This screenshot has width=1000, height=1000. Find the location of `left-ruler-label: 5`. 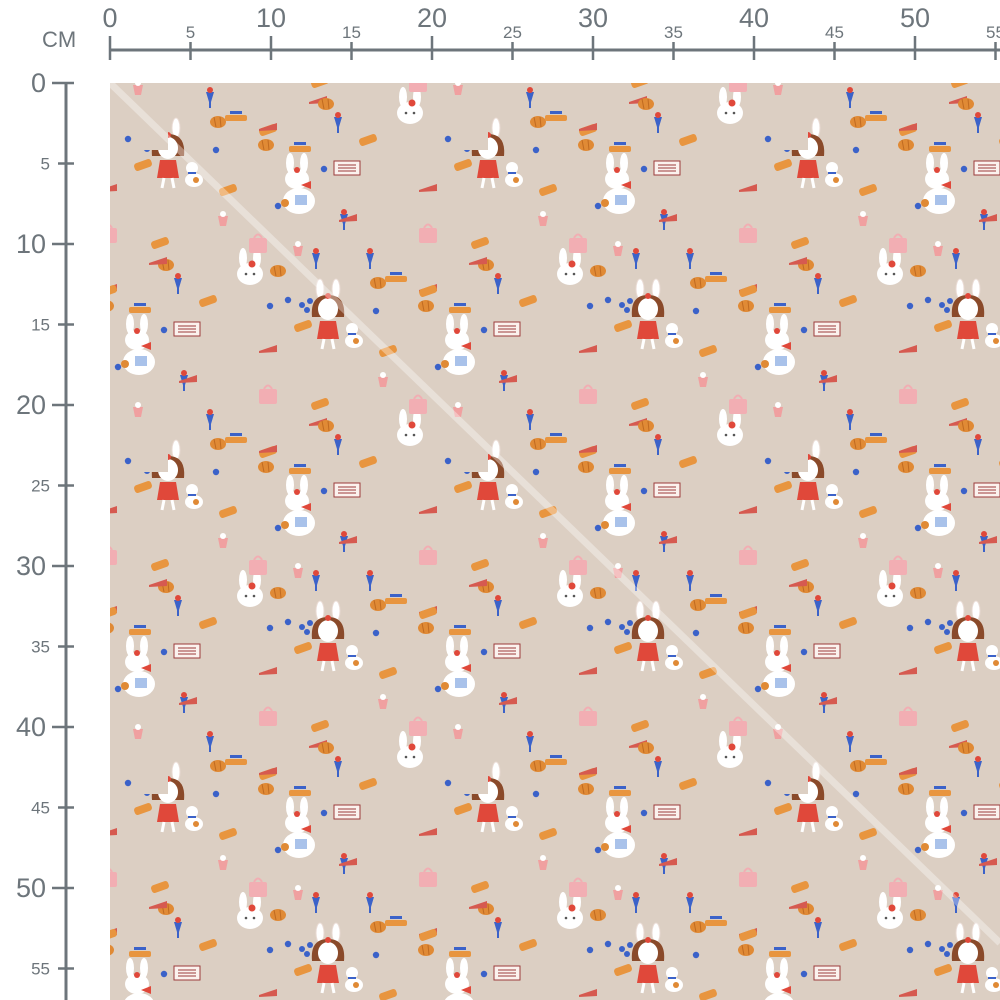

left-ruler-label: 5 is located at coordinates (45, 164).